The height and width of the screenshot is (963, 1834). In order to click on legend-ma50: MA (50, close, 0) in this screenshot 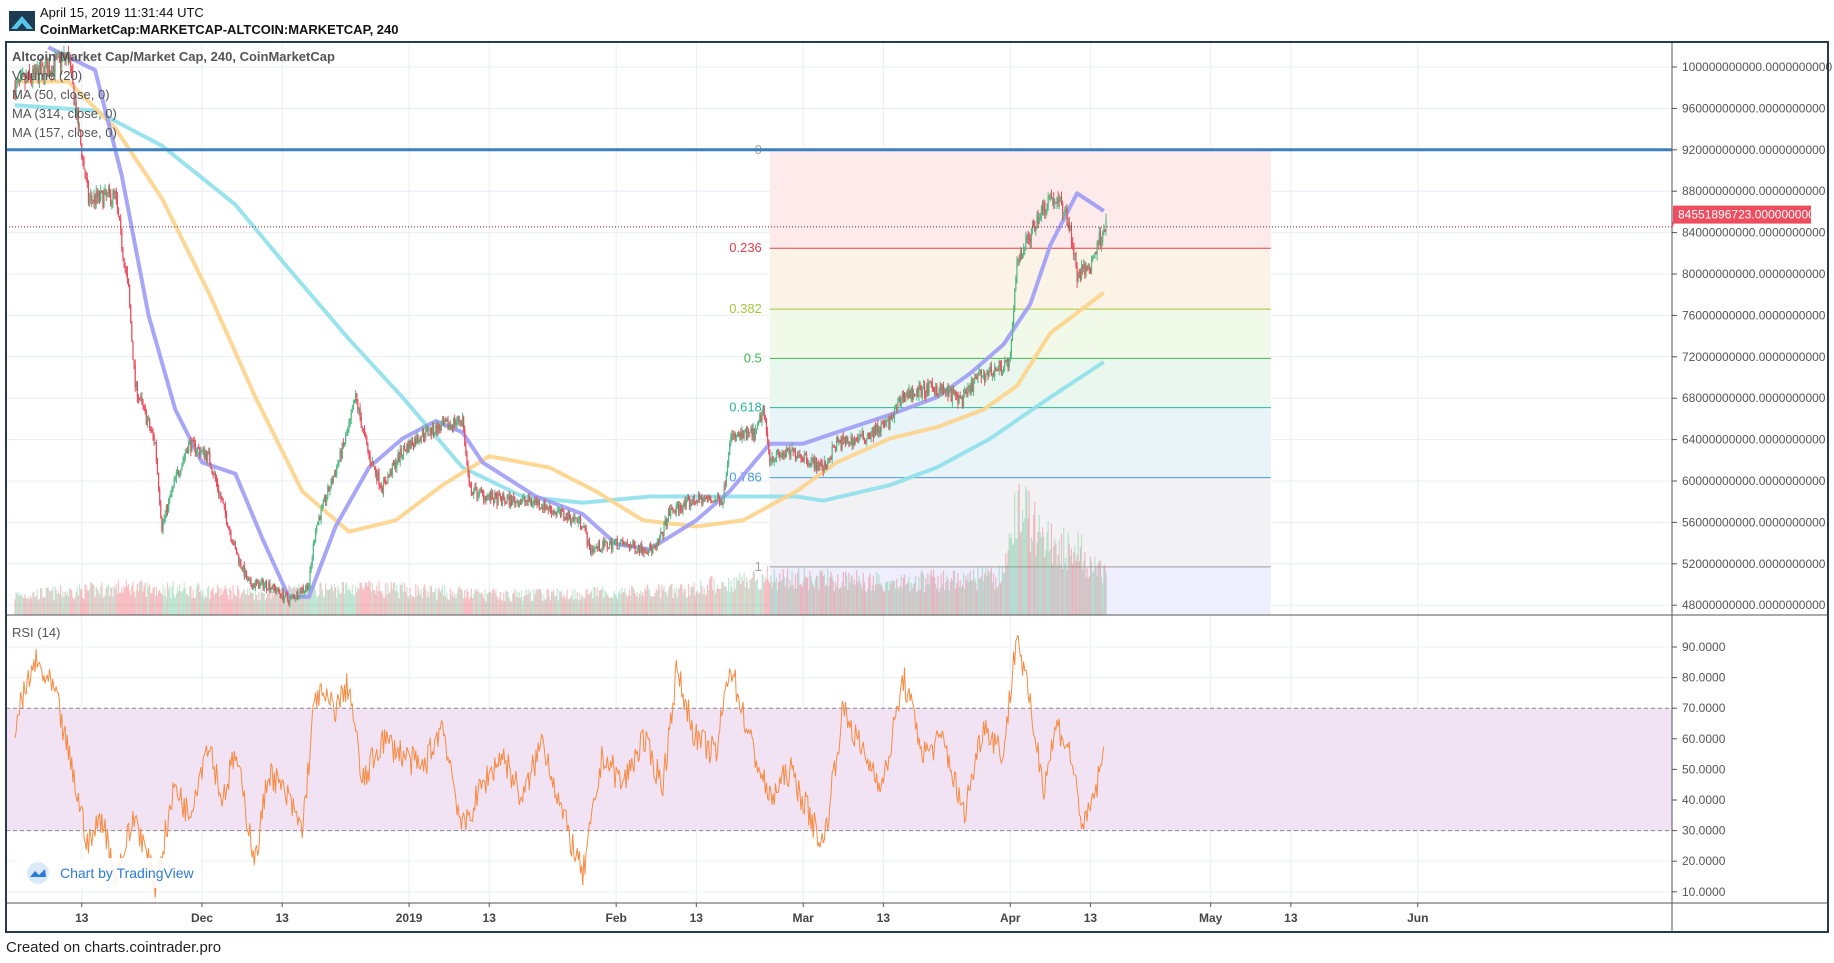, I will do `click(61, 94)`.